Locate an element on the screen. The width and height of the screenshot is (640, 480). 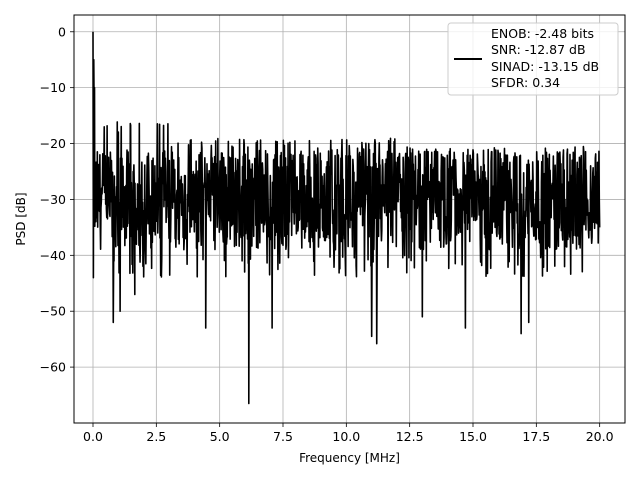
legend-sinad: SINAD: -13.15 dB is located at coordinates (545, 66).